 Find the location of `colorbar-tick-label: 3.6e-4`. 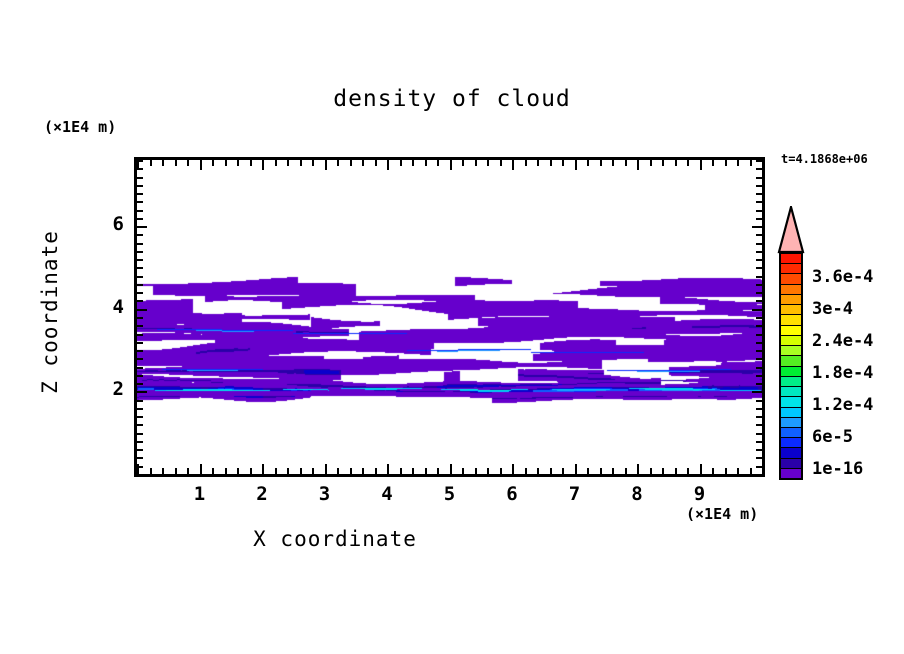

colorbar-tick-label: 3.6e-4 is located at coordinates (843, 277).